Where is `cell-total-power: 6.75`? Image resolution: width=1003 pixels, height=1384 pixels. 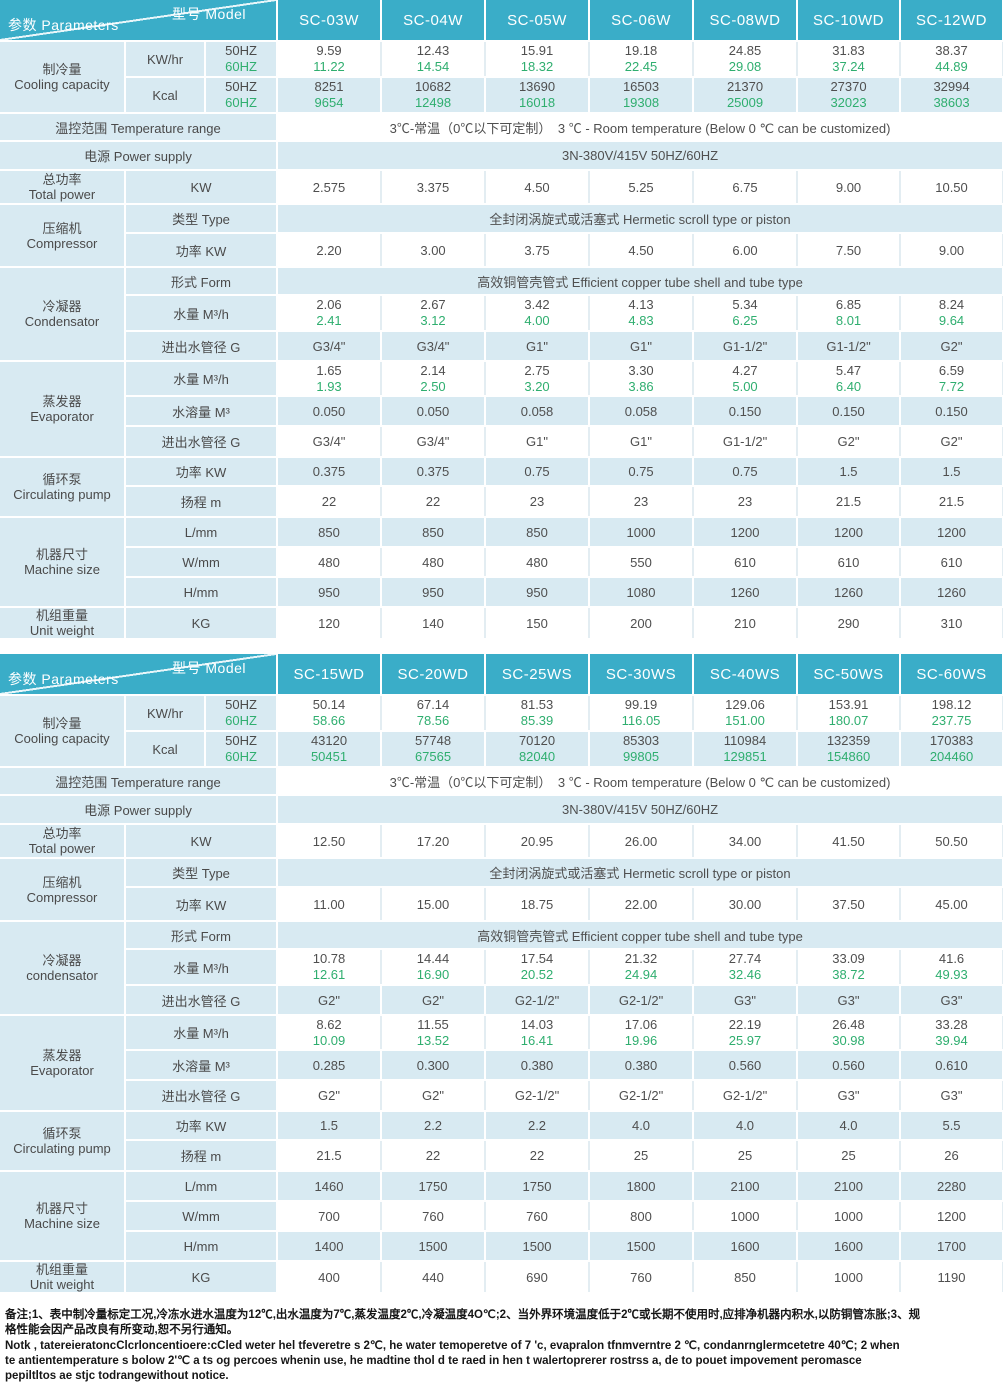 cell-total-power: 6.75 is located at coordinates (746, 187).